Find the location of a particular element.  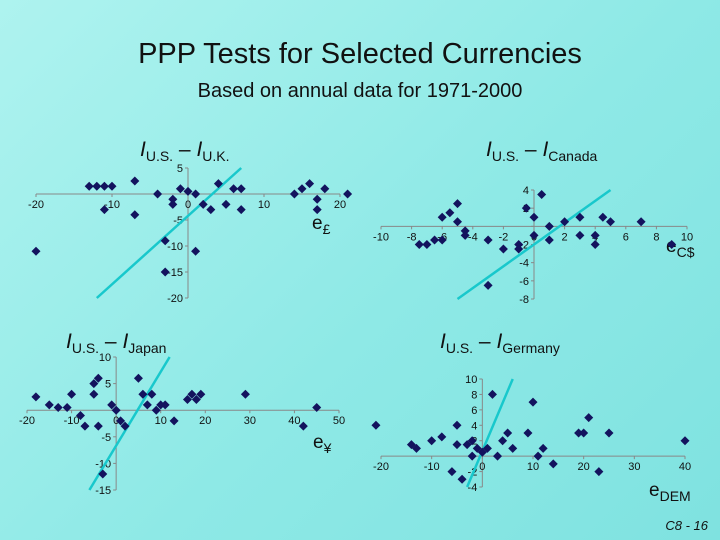

y-tick-label: -2 is located at coordinates (524, 246).